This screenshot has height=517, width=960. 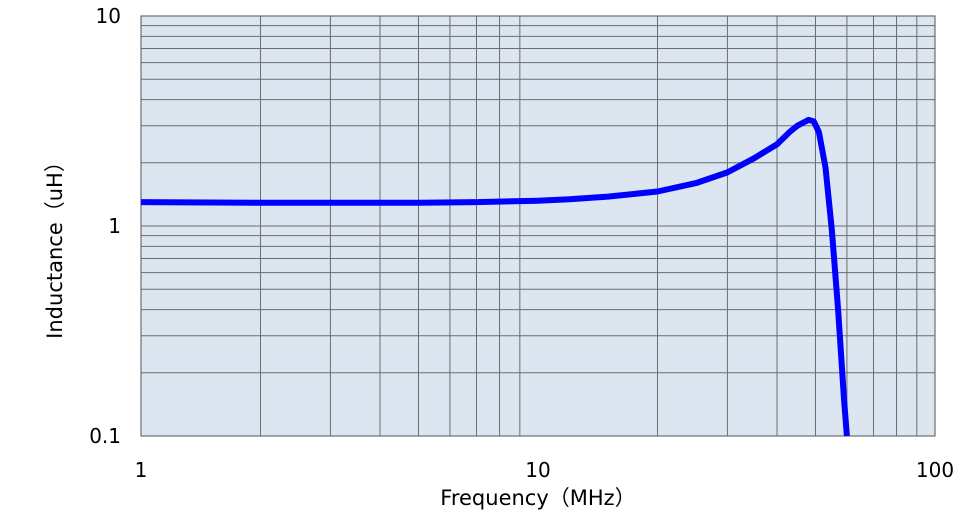 What do you see at coordinates (141, 470) in the screenshot?
I see `x-tick-label: 1` at bounding box center [141, 470].